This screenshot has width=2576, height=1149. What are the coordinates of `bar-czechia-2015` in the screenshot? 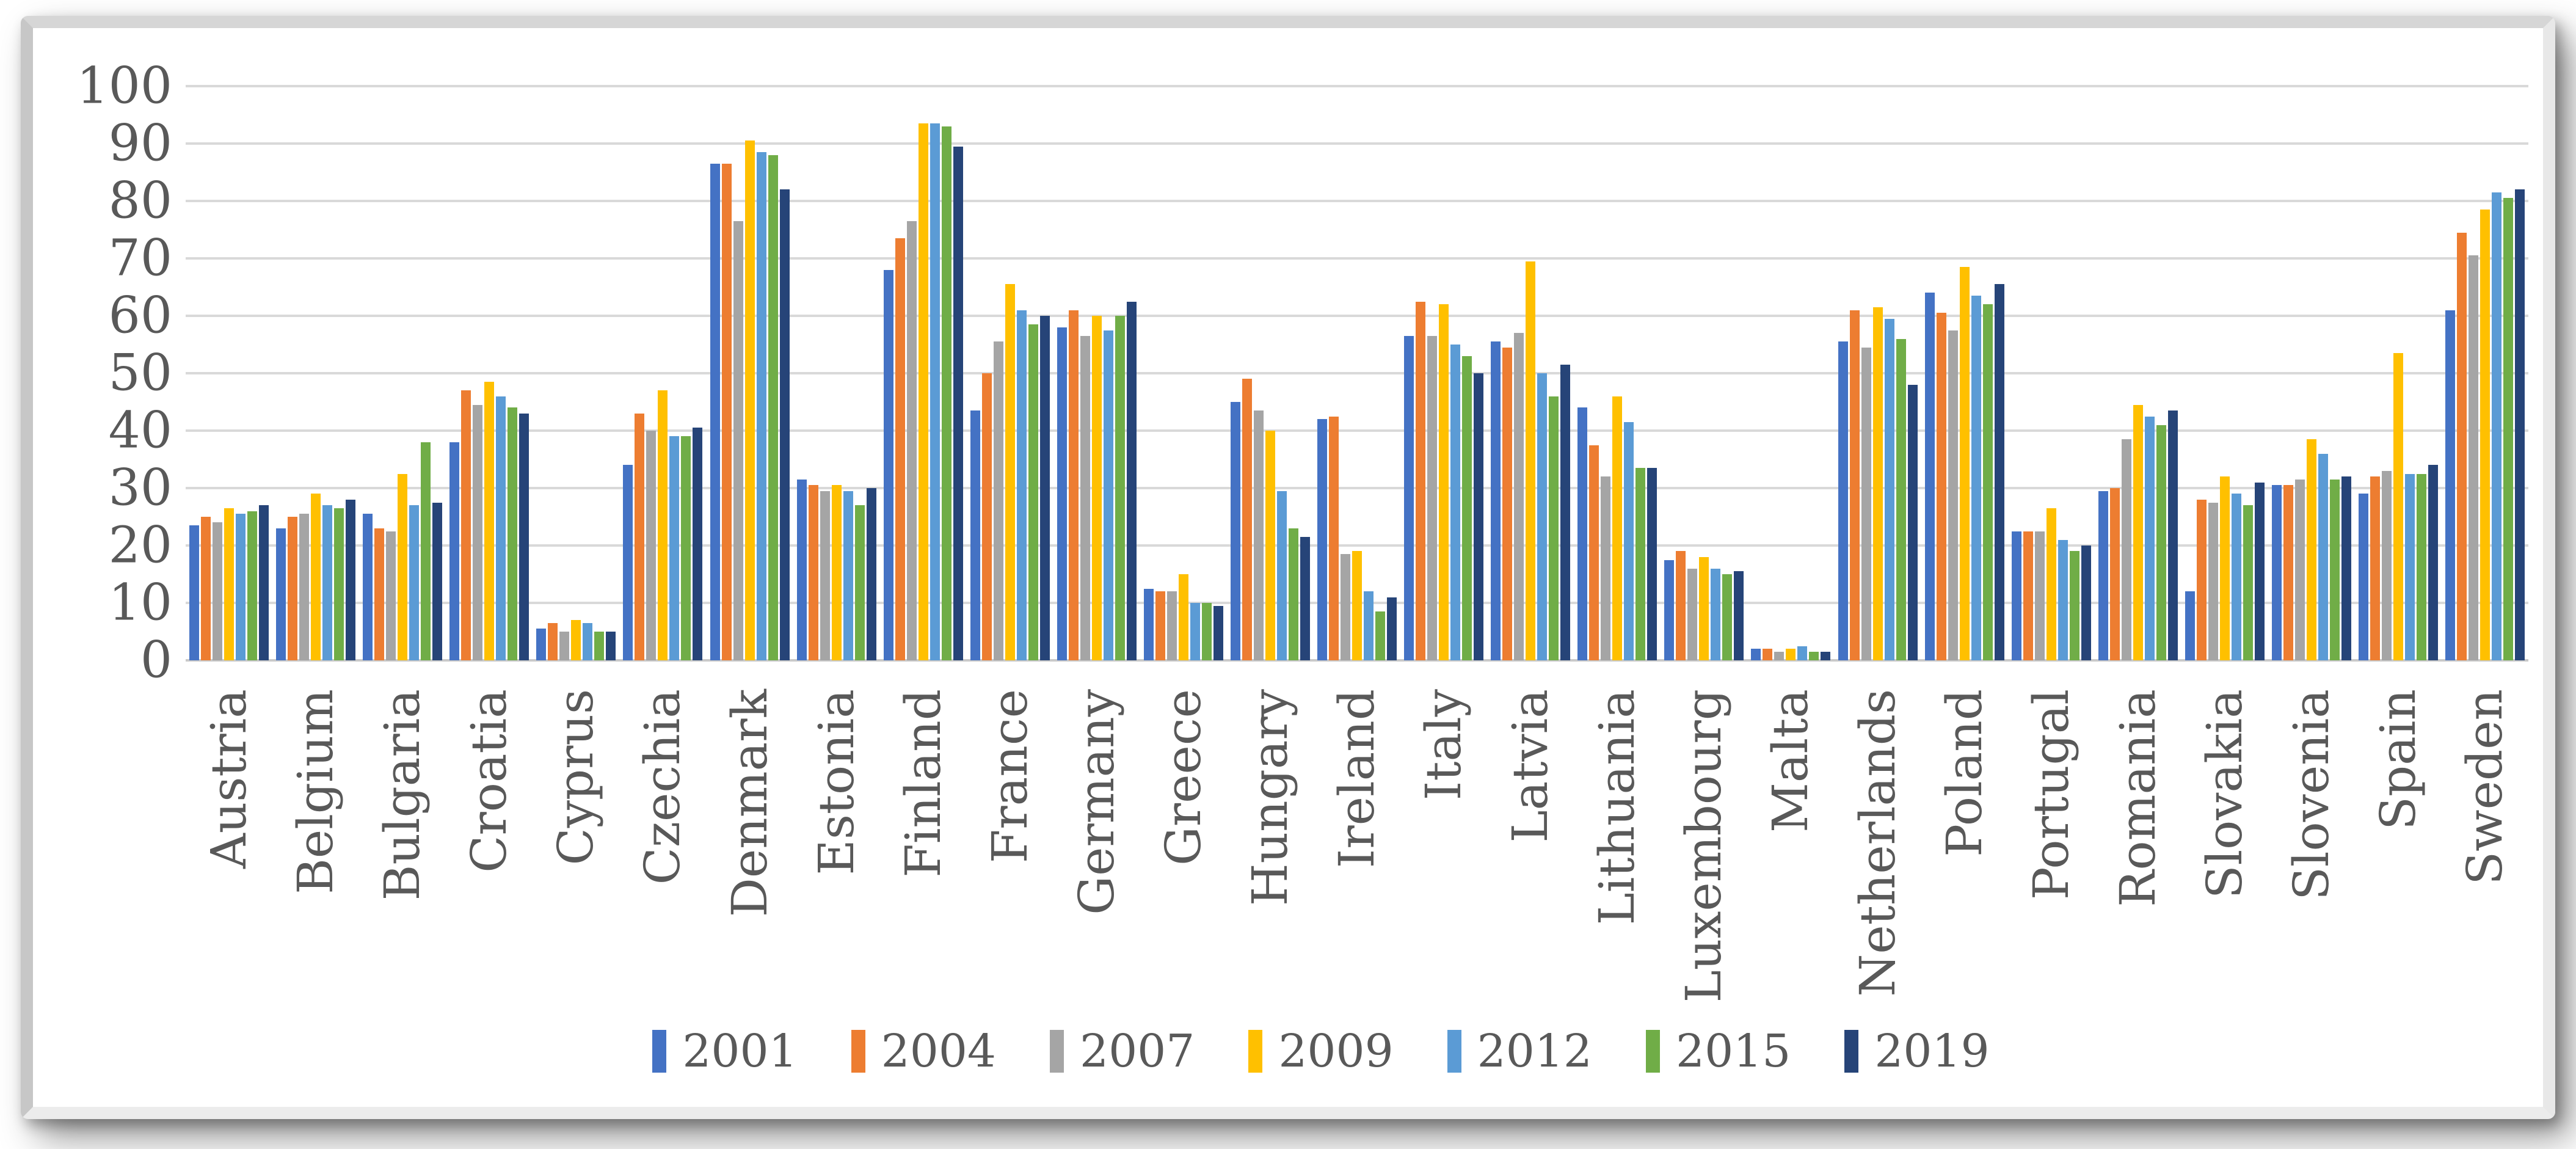 It's located at (686, 548).